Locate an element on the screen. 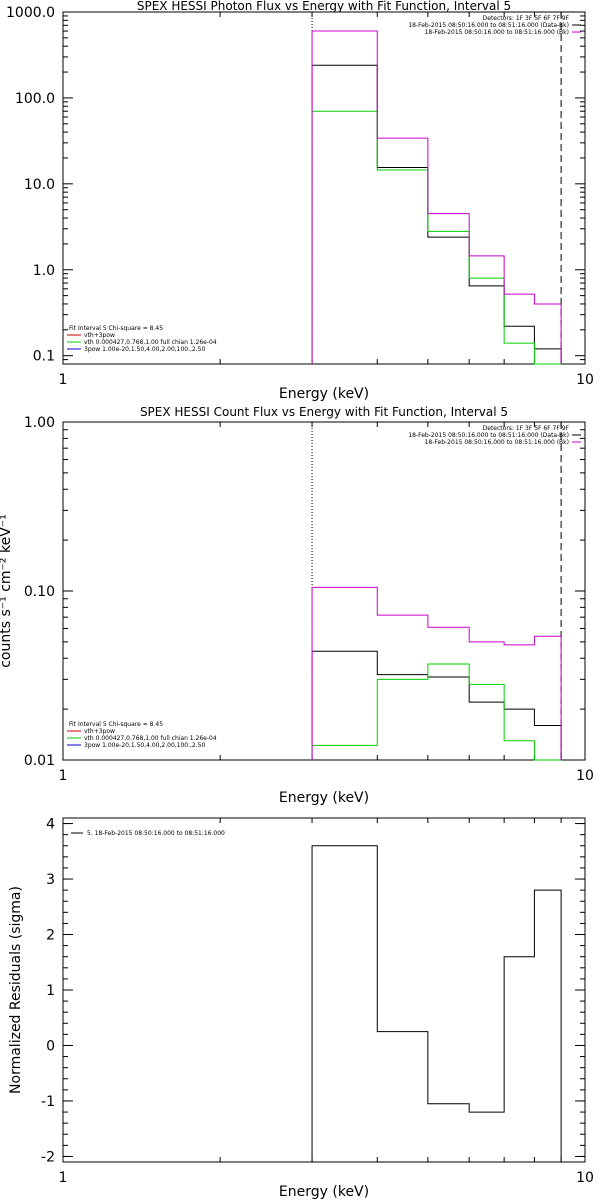  y-tick-label: 0.01 is located at coordinates (39, 761).